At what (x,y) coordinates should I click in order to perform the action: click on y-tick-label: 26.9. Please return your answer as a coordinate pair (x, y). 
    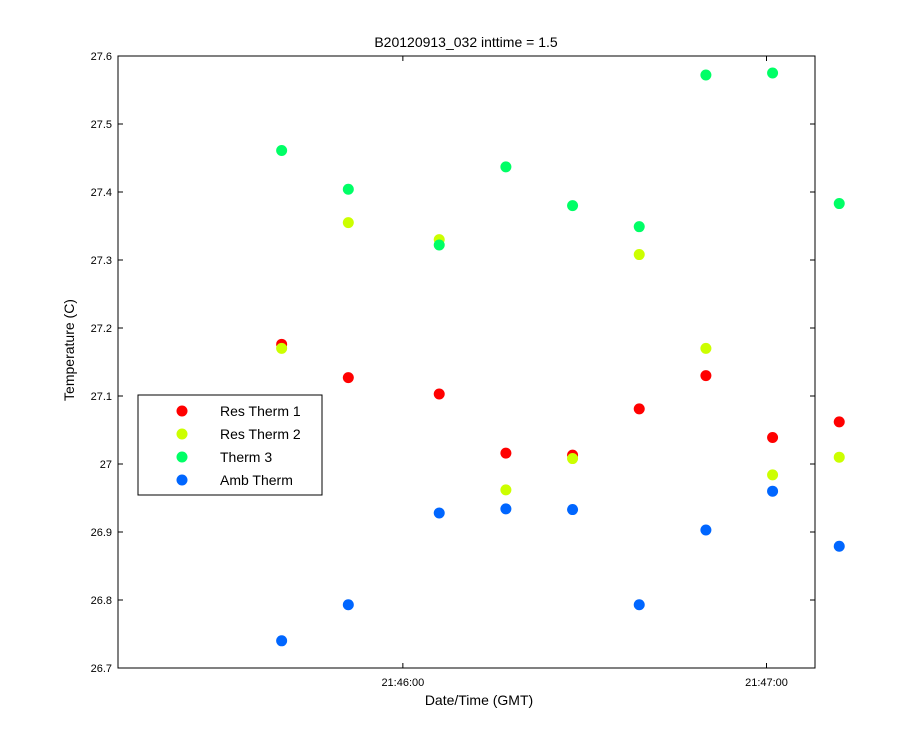
    Looking at the image, I should click on (101, 533).